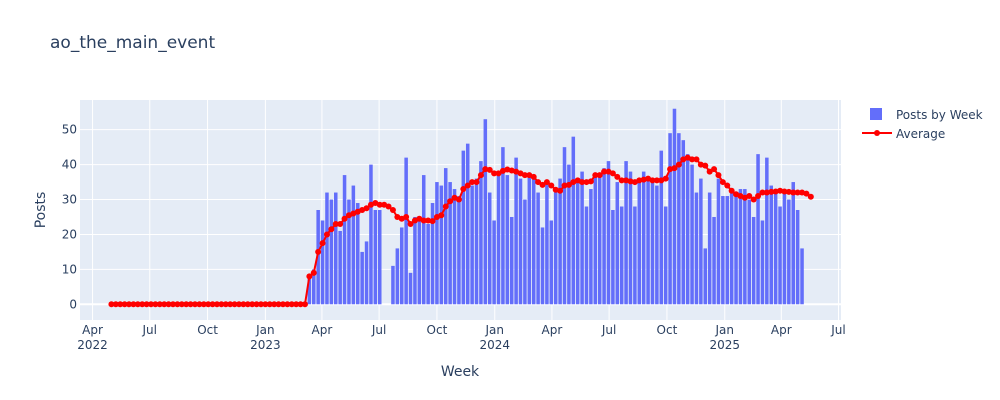  I want to click on y-axis-title: Posts, so click(41, 210).